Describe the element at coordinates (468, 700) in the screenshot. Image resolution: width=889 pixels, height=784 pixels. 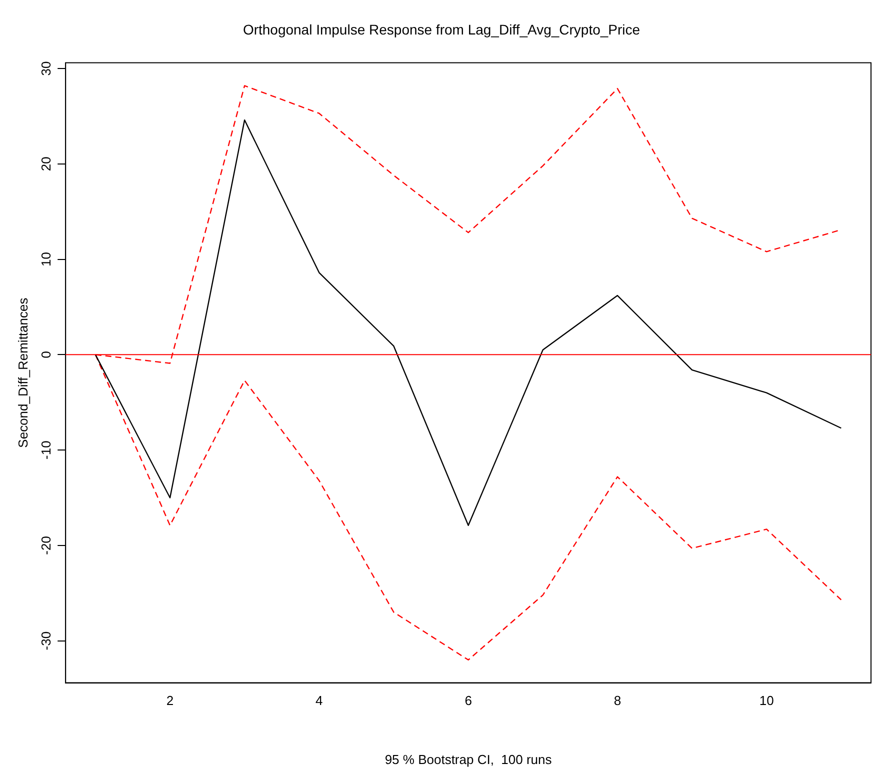
I see `x-tick-label: 6` at that location.